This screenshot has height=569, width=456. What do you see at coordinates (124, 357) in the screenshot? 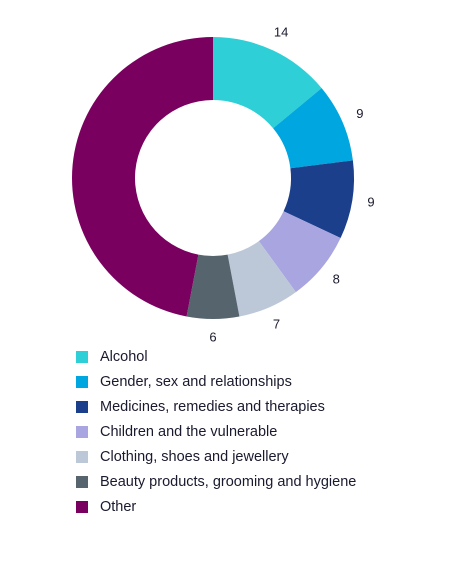
I see `legend-label: Alcohol` at bounding box center [124, 357].